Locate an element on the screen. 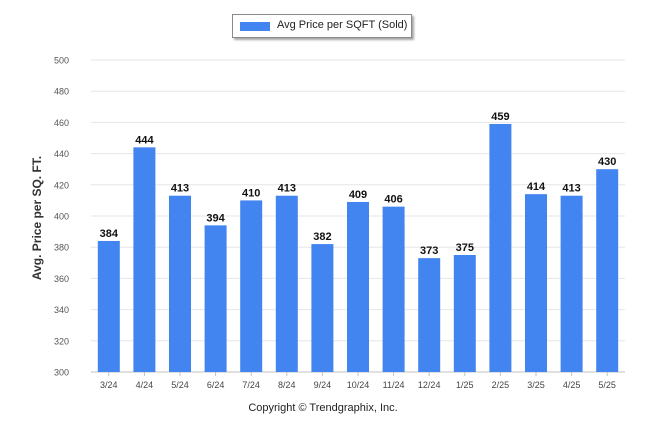 The image size is (646, 434). y-tick-label: 360 is located at coordinates (61, 279).